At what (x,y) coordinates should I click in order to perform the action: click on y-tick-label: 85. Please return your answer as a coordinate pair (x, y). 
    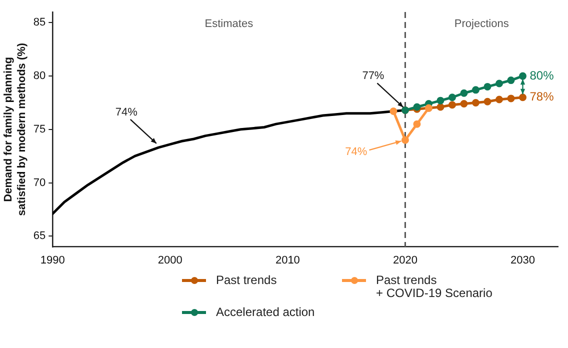
    Looking at the image, I should click on (39, 22).